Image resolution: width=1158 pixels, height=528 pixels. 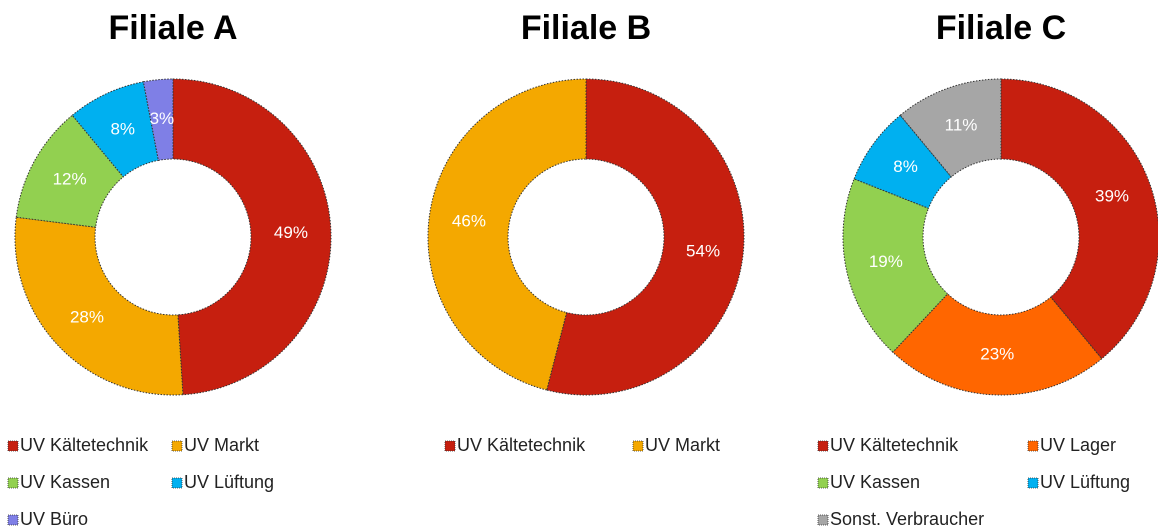 What do you see at coordinates (961, 124) in the screenshot?
I see `data-label: 11%` at bounding box center [961, 124].